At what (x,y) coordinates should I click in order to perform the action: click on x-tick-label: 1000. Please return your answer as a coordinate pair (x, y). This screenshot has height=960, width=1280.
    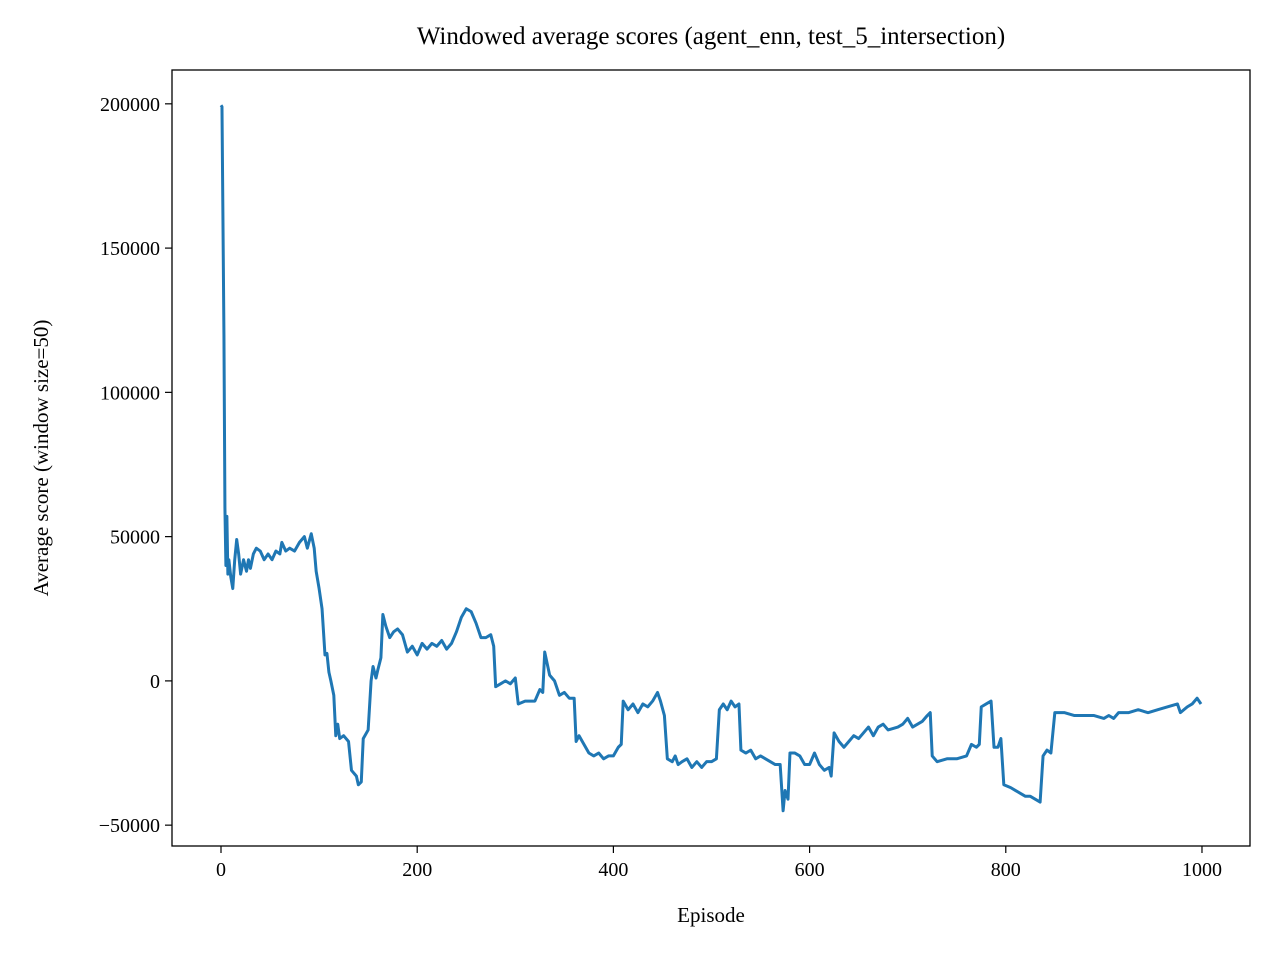
    Looking at the image, I should click on (1202, 870).